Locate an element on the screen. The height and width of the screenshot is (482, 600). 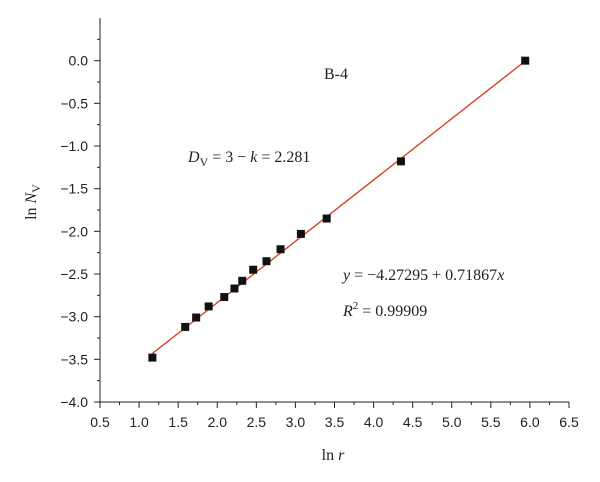
y-tick-label: −0.5 is located at coordinates (74, 103).